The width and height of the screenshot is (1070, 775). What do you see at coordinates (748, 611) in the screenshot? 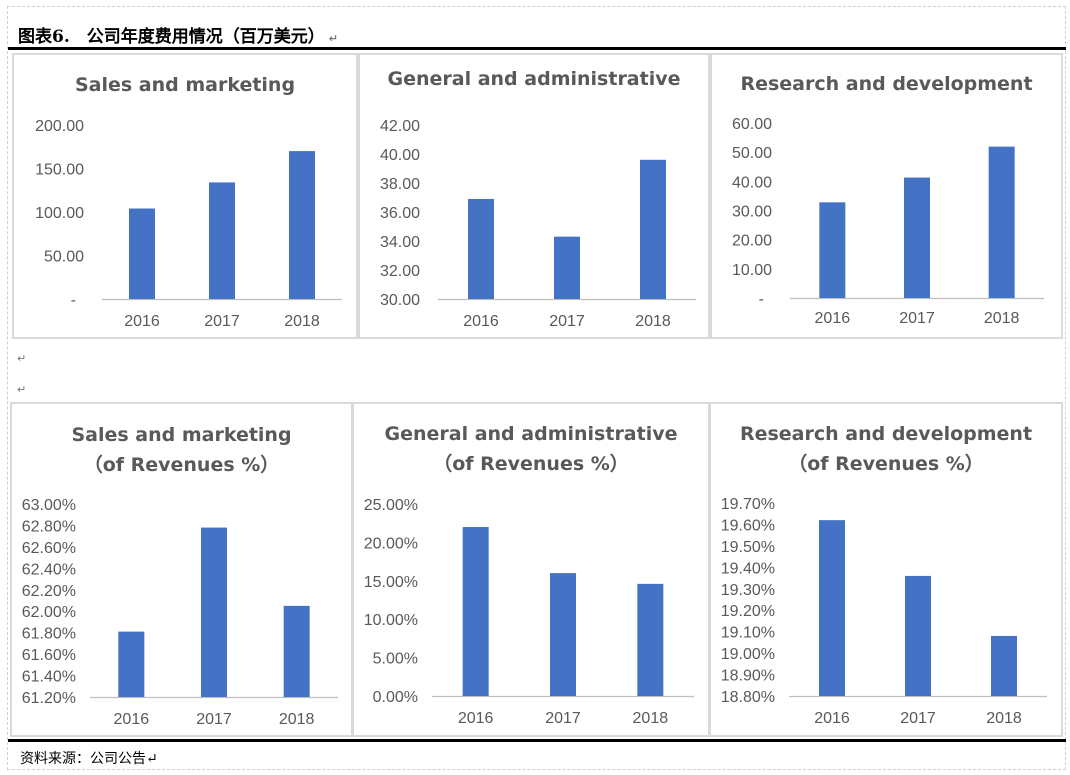
I see `y-tick-label: 19.20%` at bounding box center [748, 611].